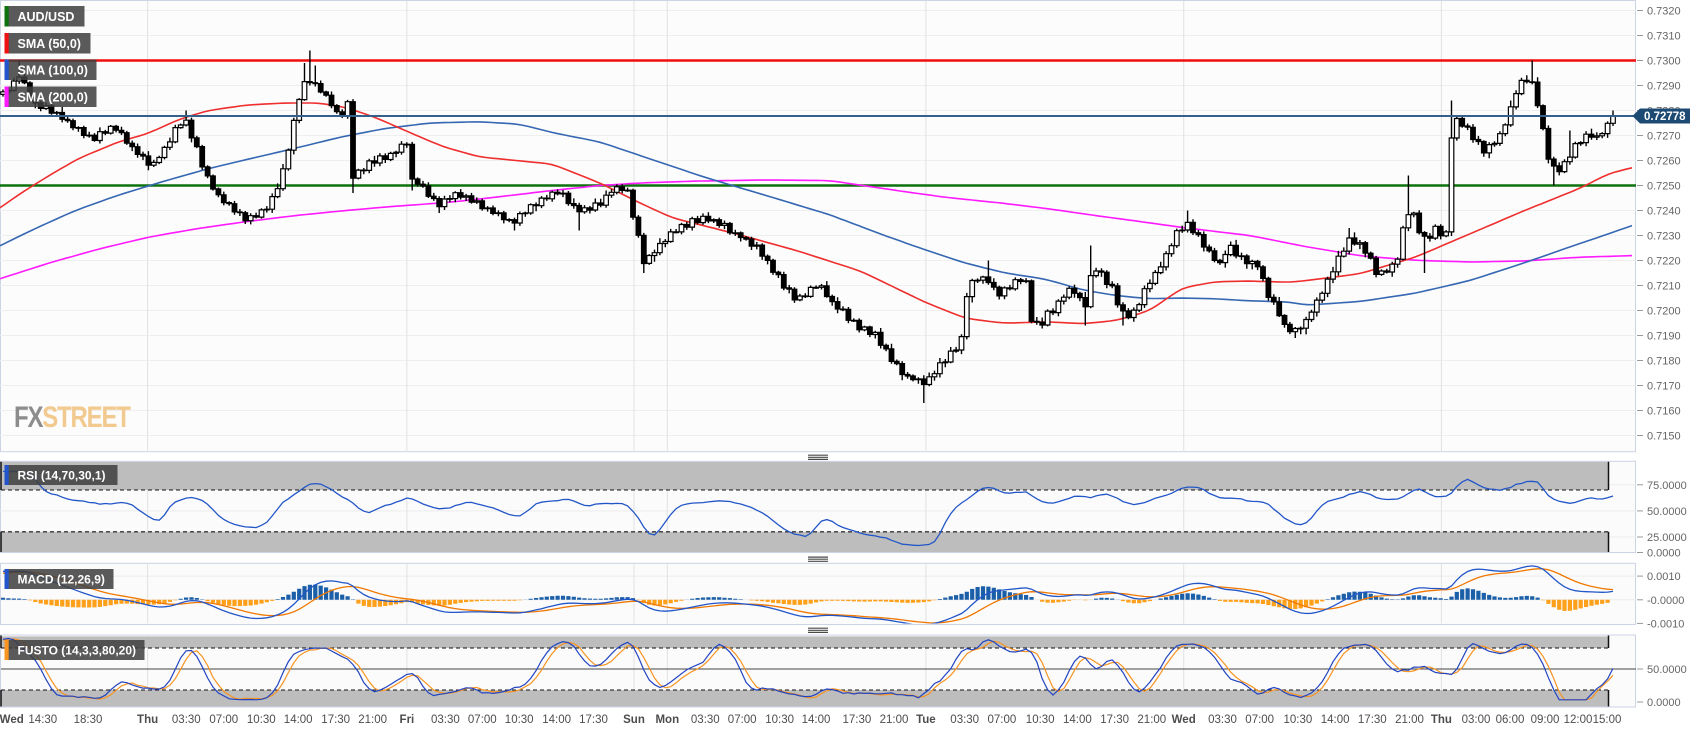  Describe the element at coordinates (1476, 720) in the screenshot. I see `svg-text: 03:00` at that location.